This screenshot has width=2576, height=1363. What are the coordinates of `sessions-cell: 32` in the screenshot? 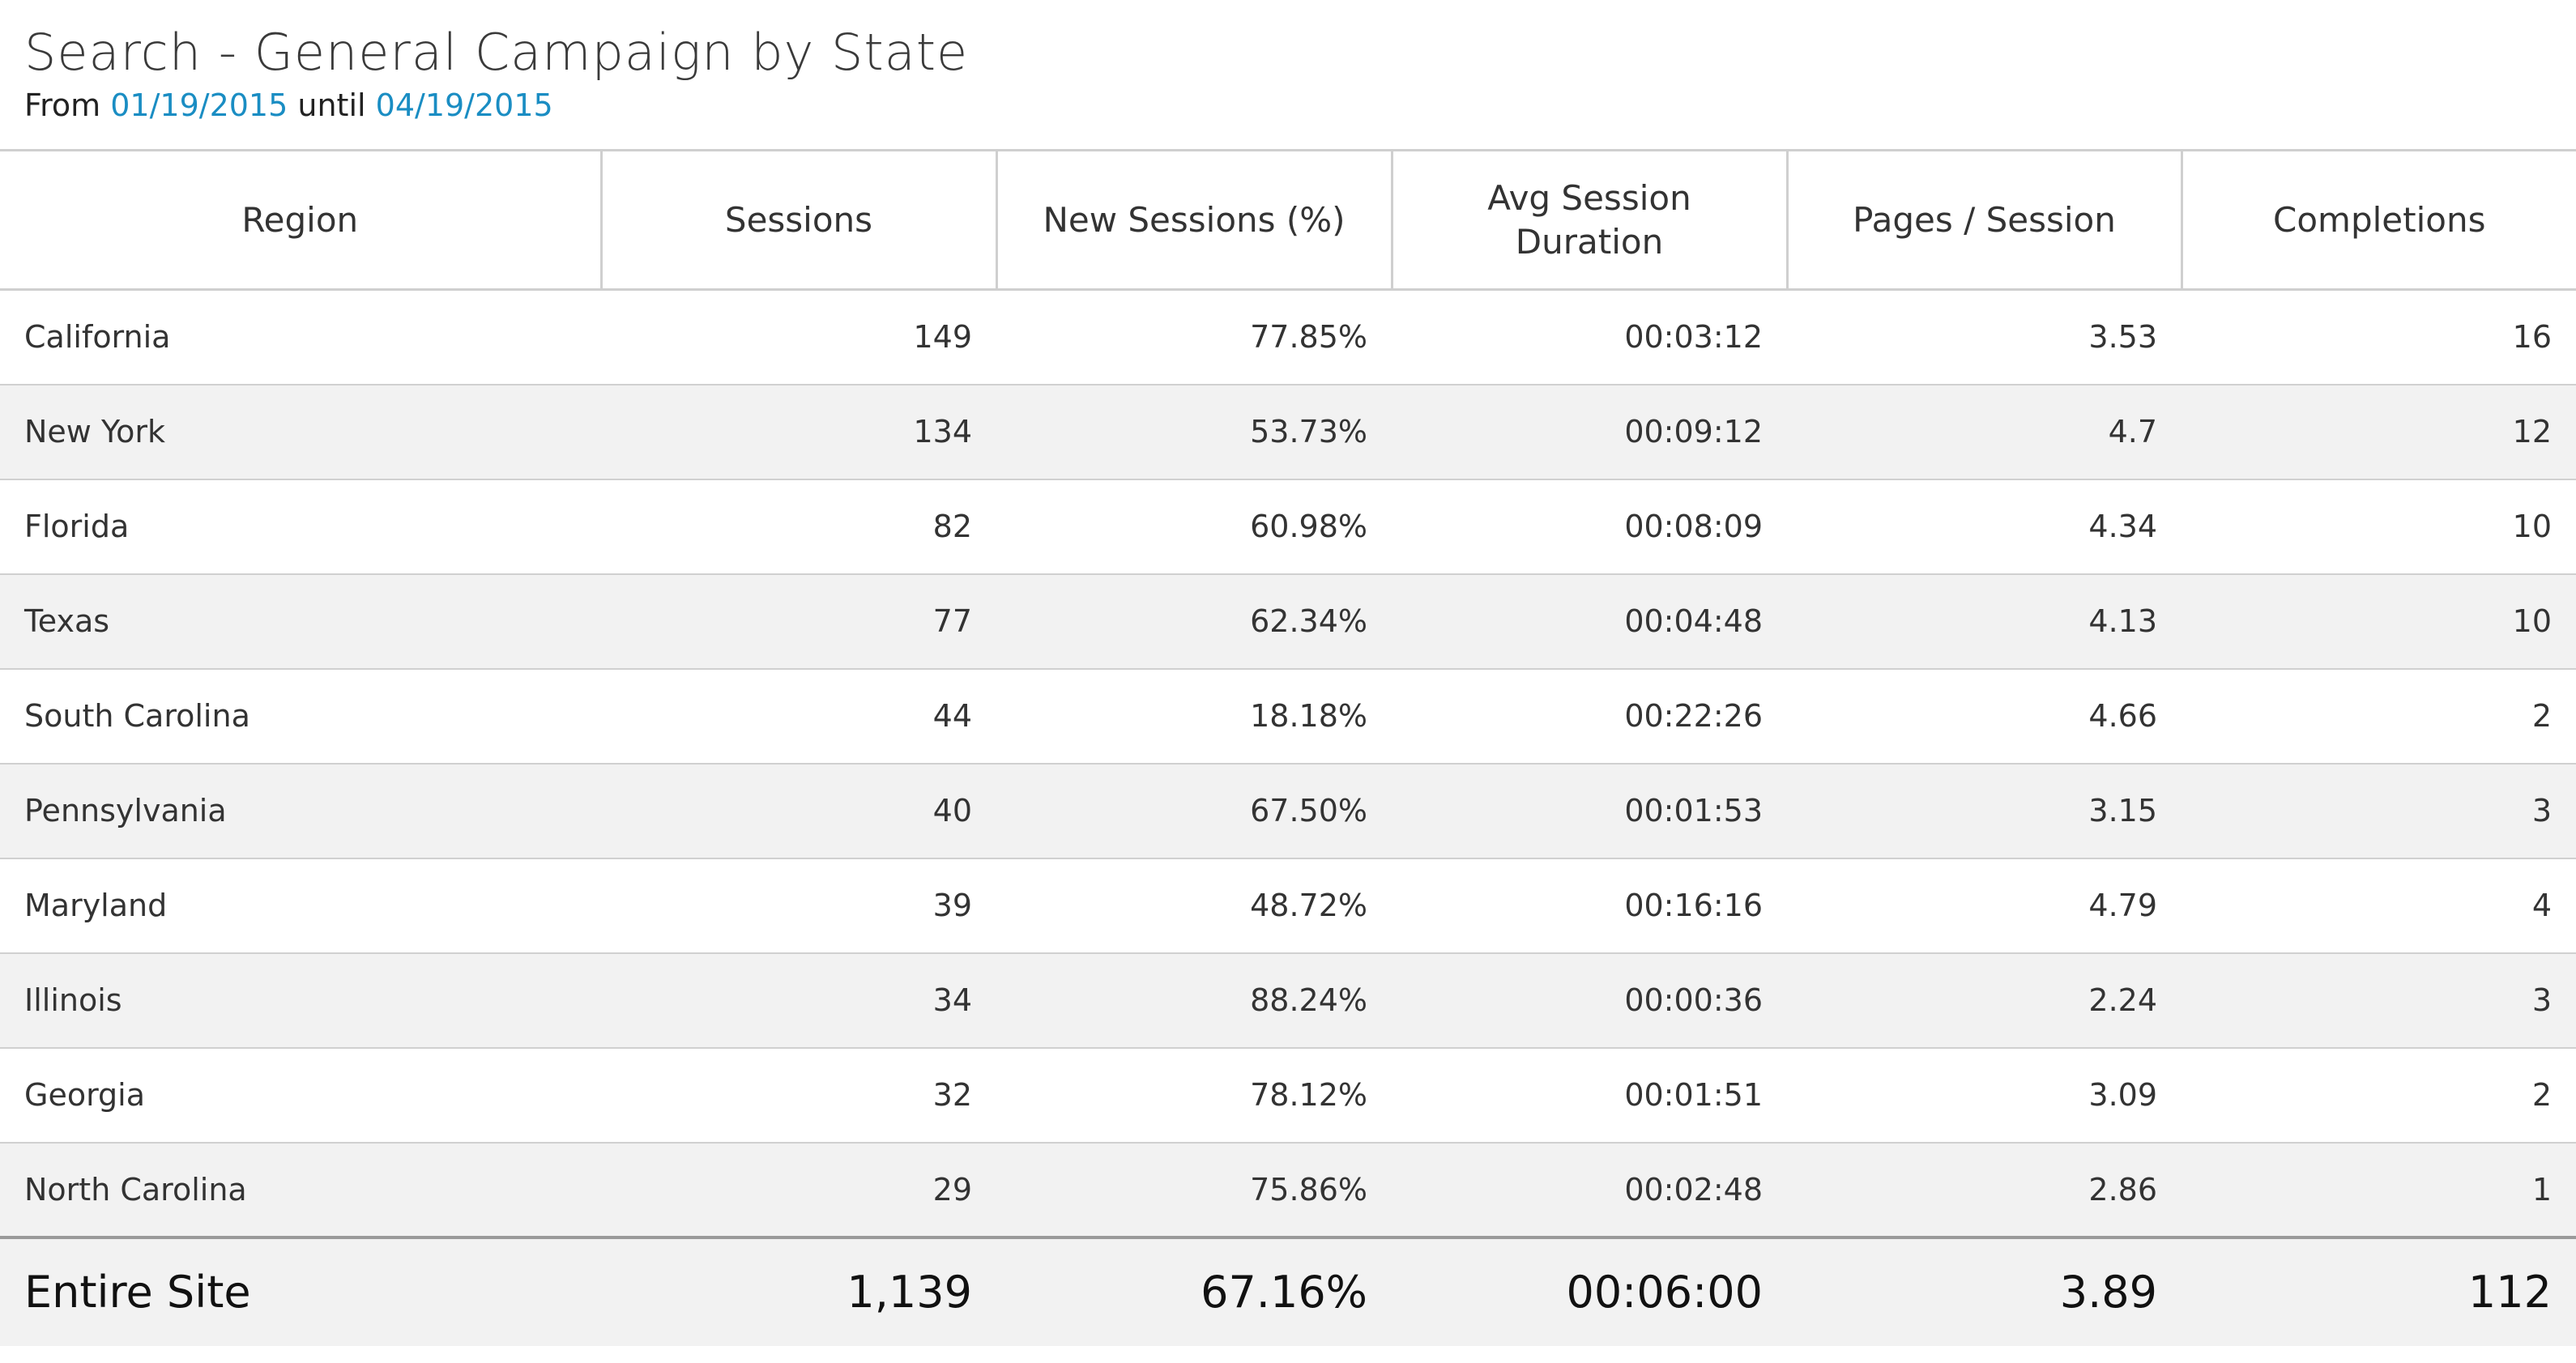 It's located at (799, 1095).